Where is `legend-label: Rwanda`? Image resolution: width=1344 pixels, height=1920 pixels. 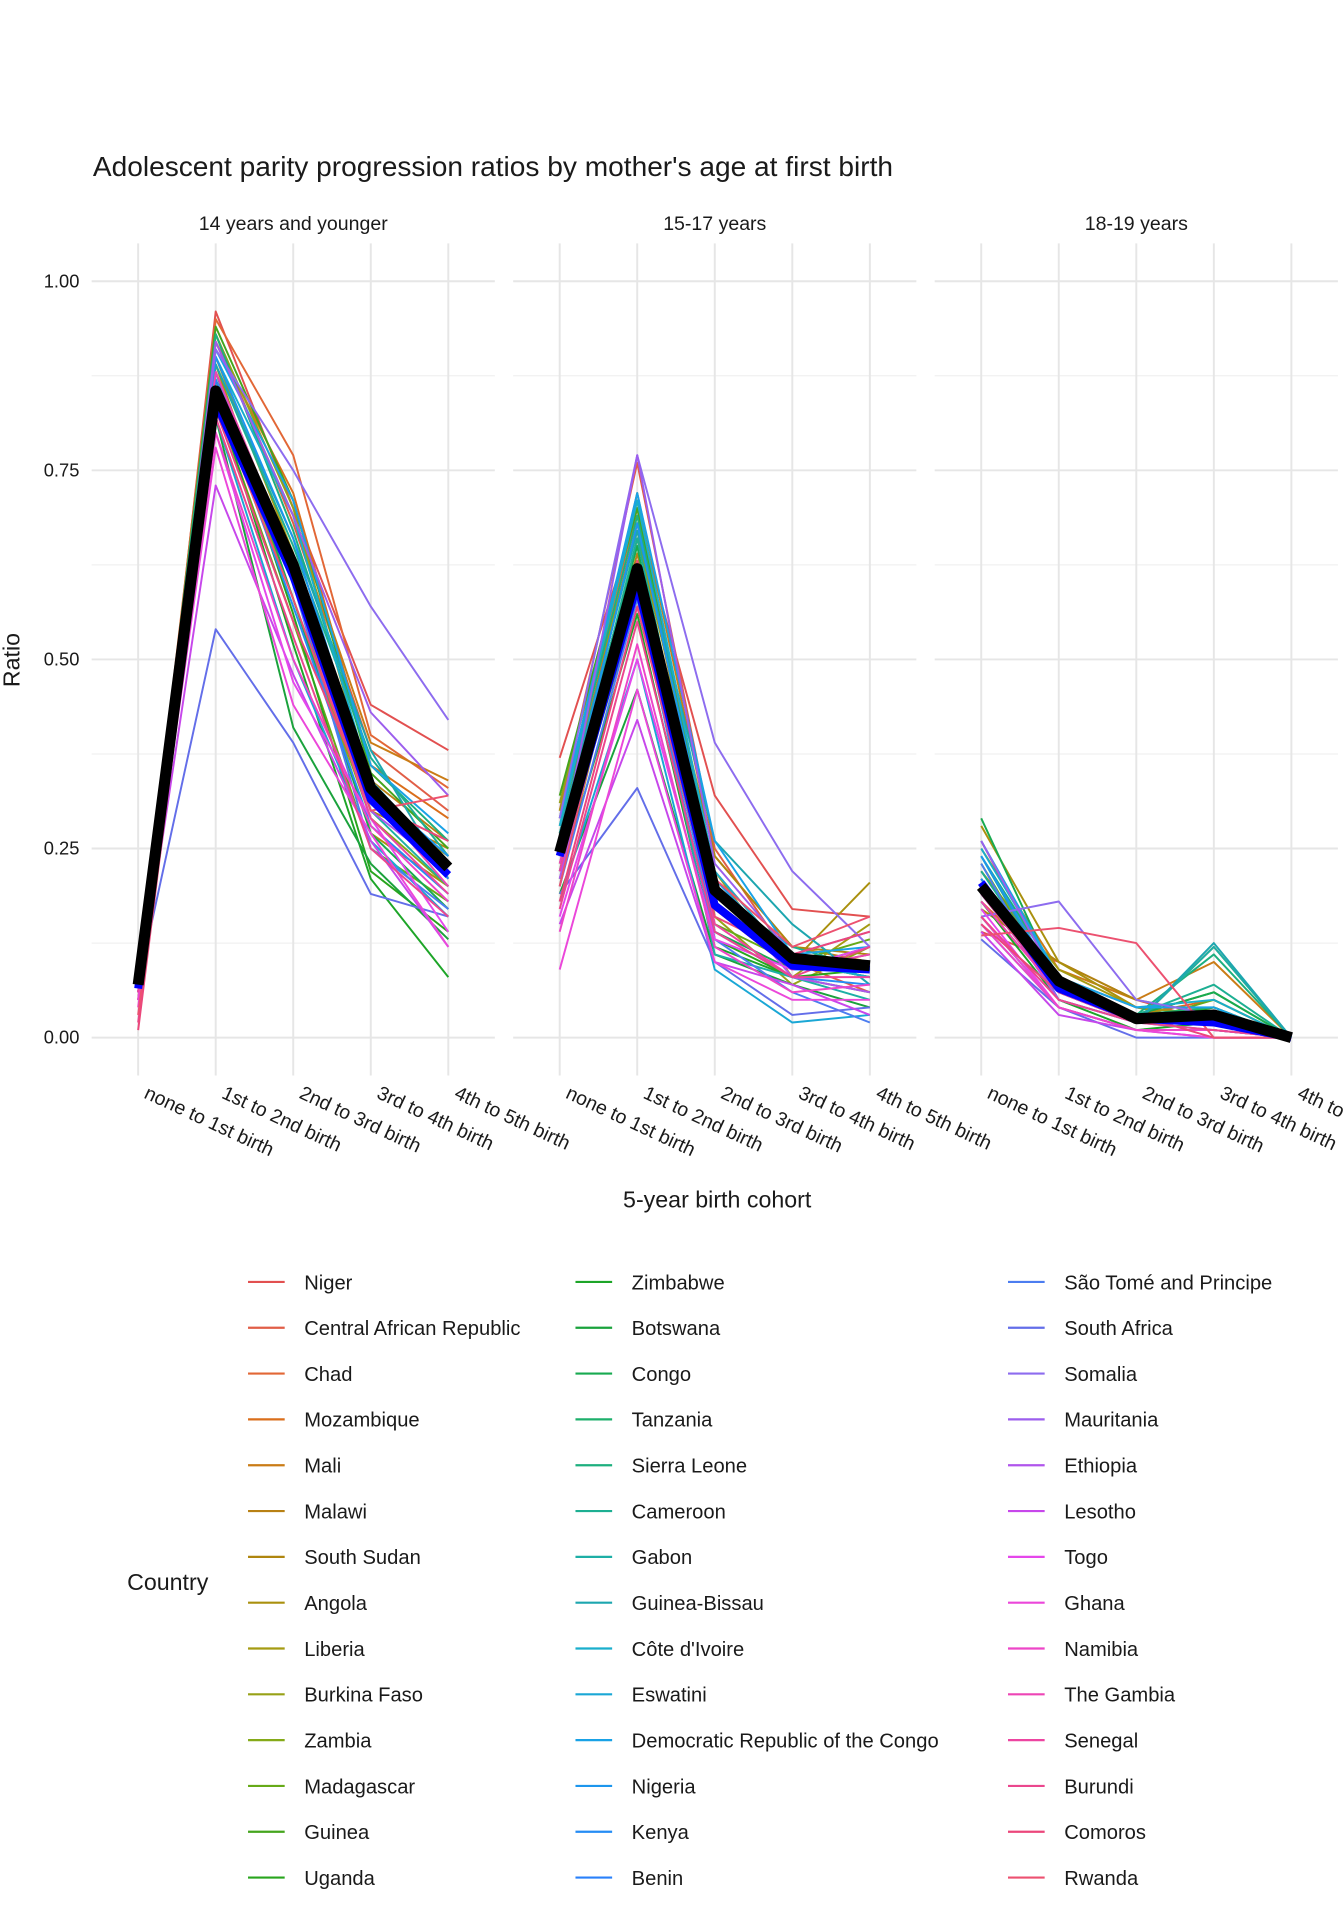
legend-label: Rwanda is located at coordinates (1101, 1879).